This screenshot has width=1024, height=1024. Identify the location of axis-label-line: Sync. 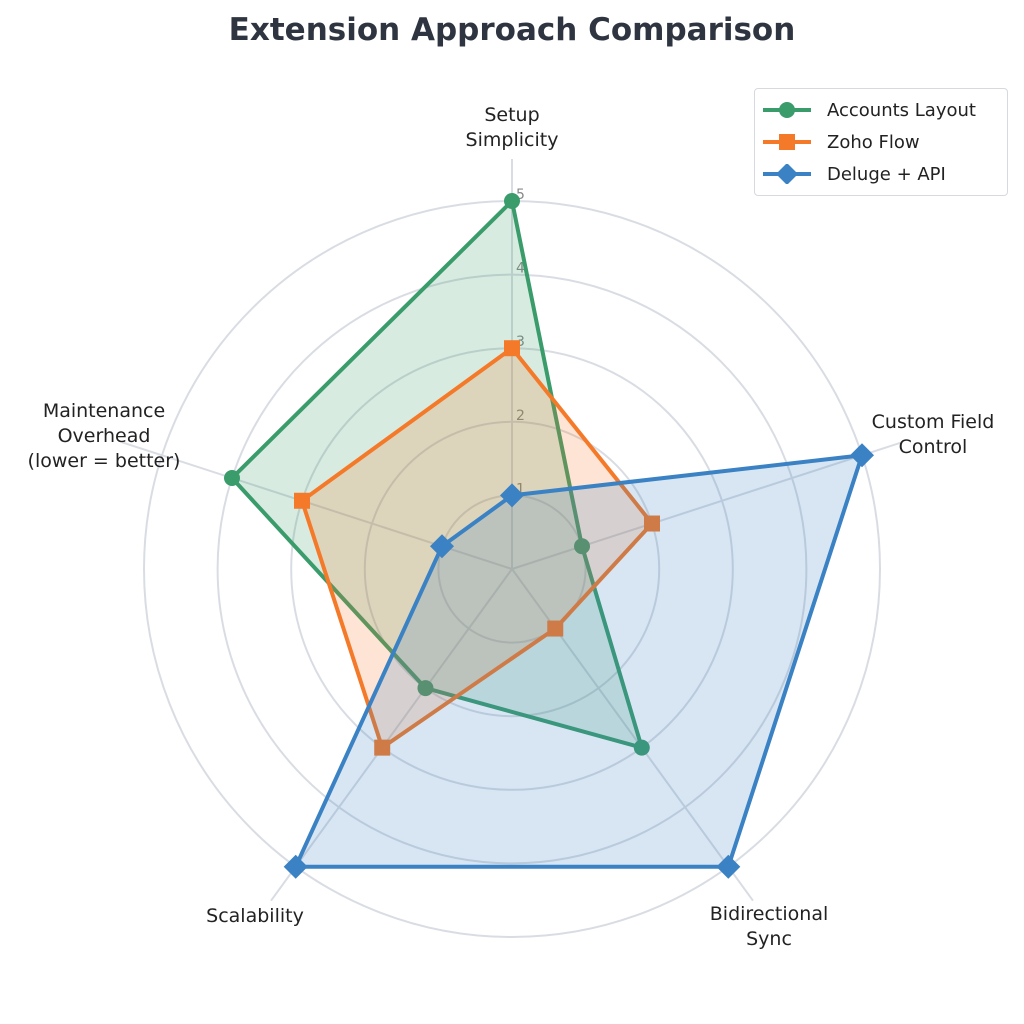
(769, 939).